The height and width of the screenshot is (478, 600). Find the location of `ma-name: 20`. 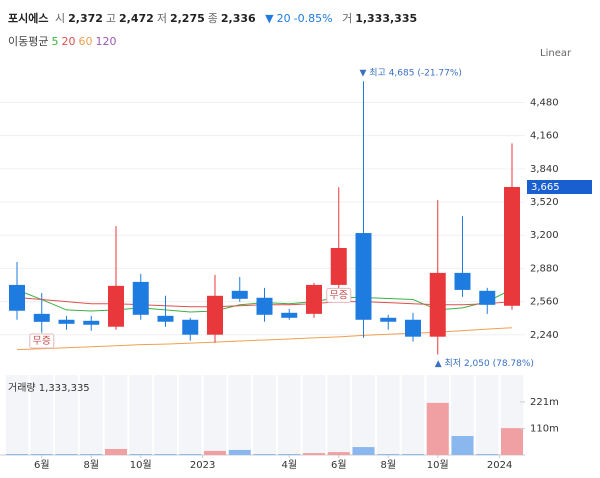

ma-name: 20 is located at coordinates (68, 41).